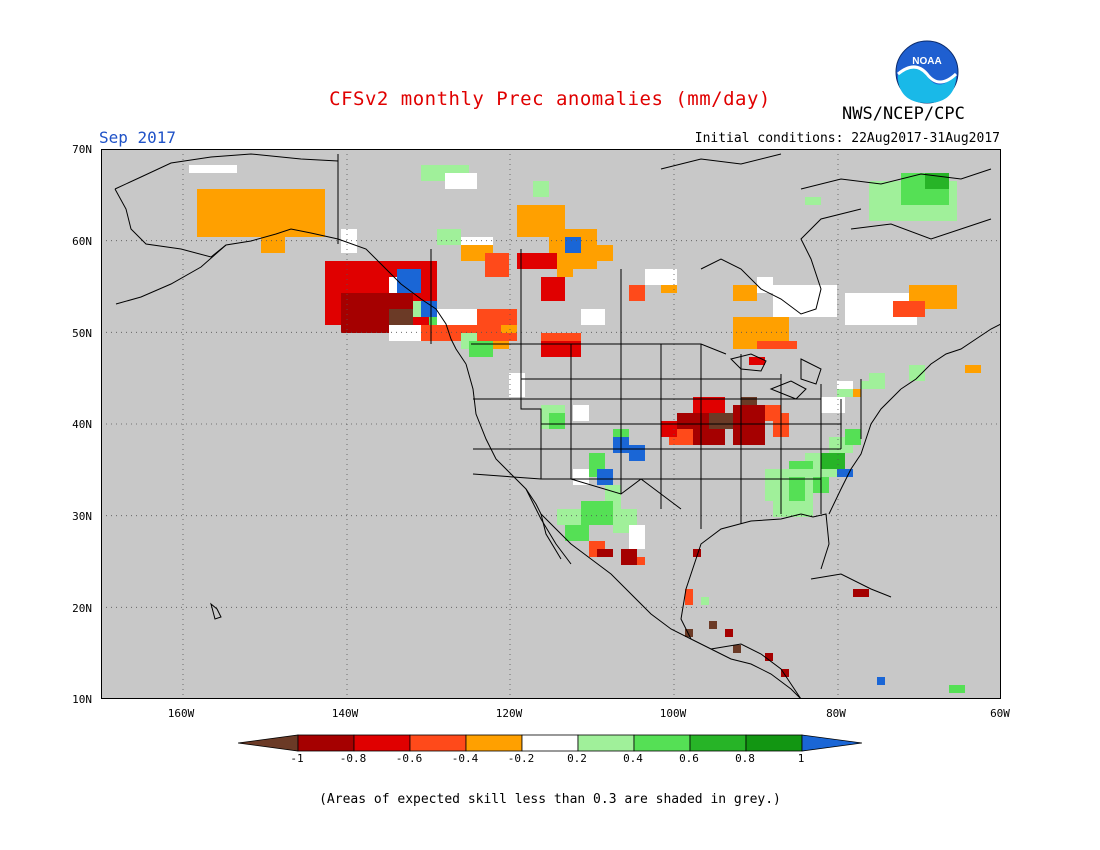 The height and width of the screenshot is (850, 1100). I want to click on chart-title: CFSv2 monthly Prec anomalies (mm/day), so click(550, 99).